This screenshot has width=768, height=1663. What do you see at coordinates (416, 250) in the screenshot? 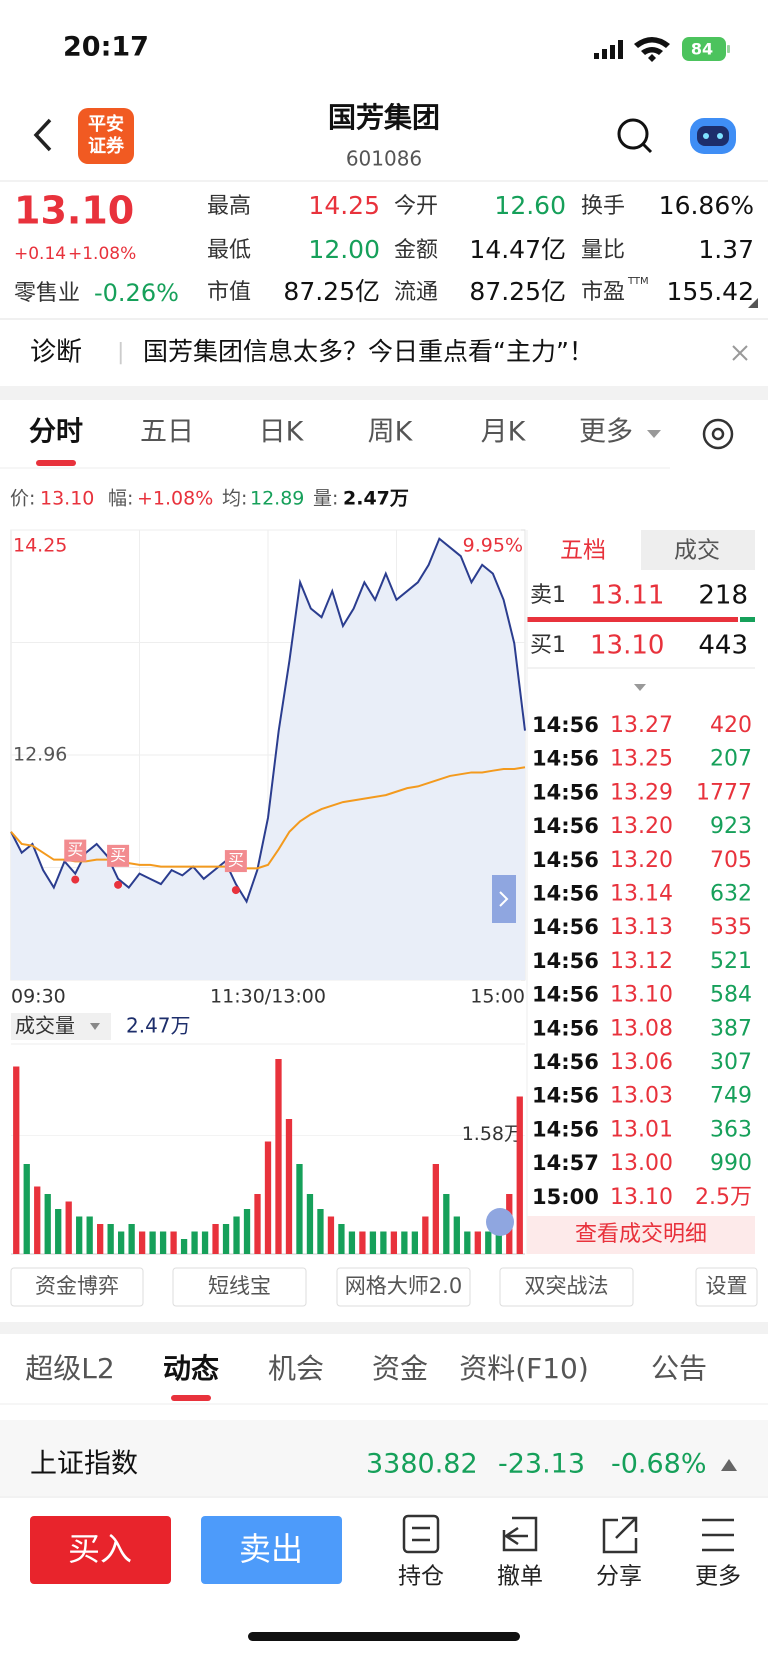
I see `stat-label: 金额` at bounding box center [416, 250].